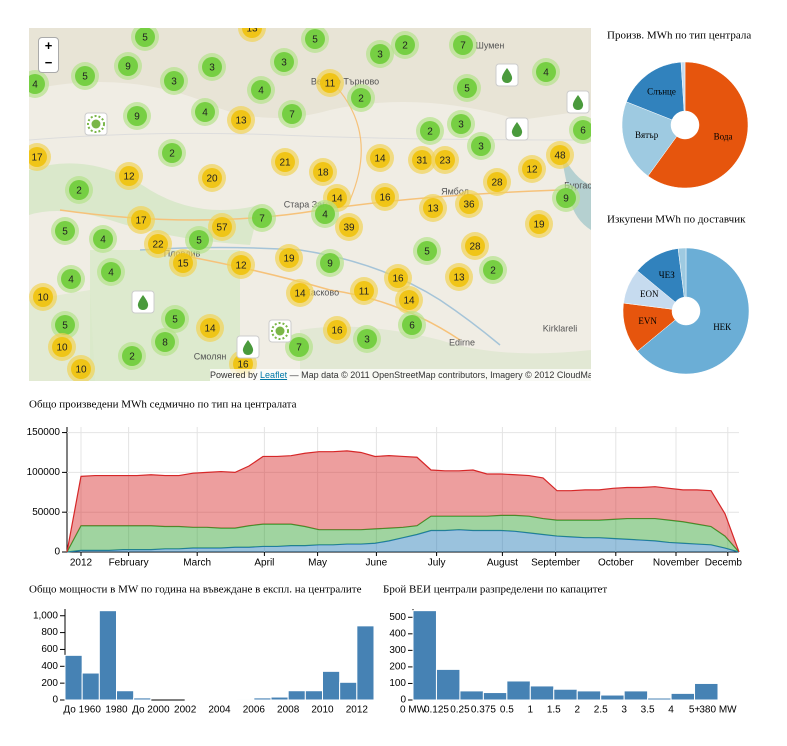  What do you see at coordinates (274, 375) in the screenshot?
I see `attribution-link: Leaflet` at bounding box center [274, 375].